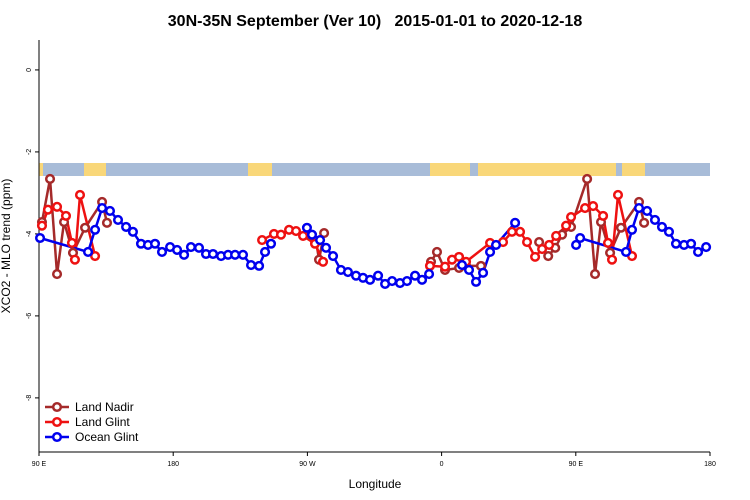  Describe the element at coordinates (29, 316) in the screenshot. I see `y-tick-label: -6` at that location.